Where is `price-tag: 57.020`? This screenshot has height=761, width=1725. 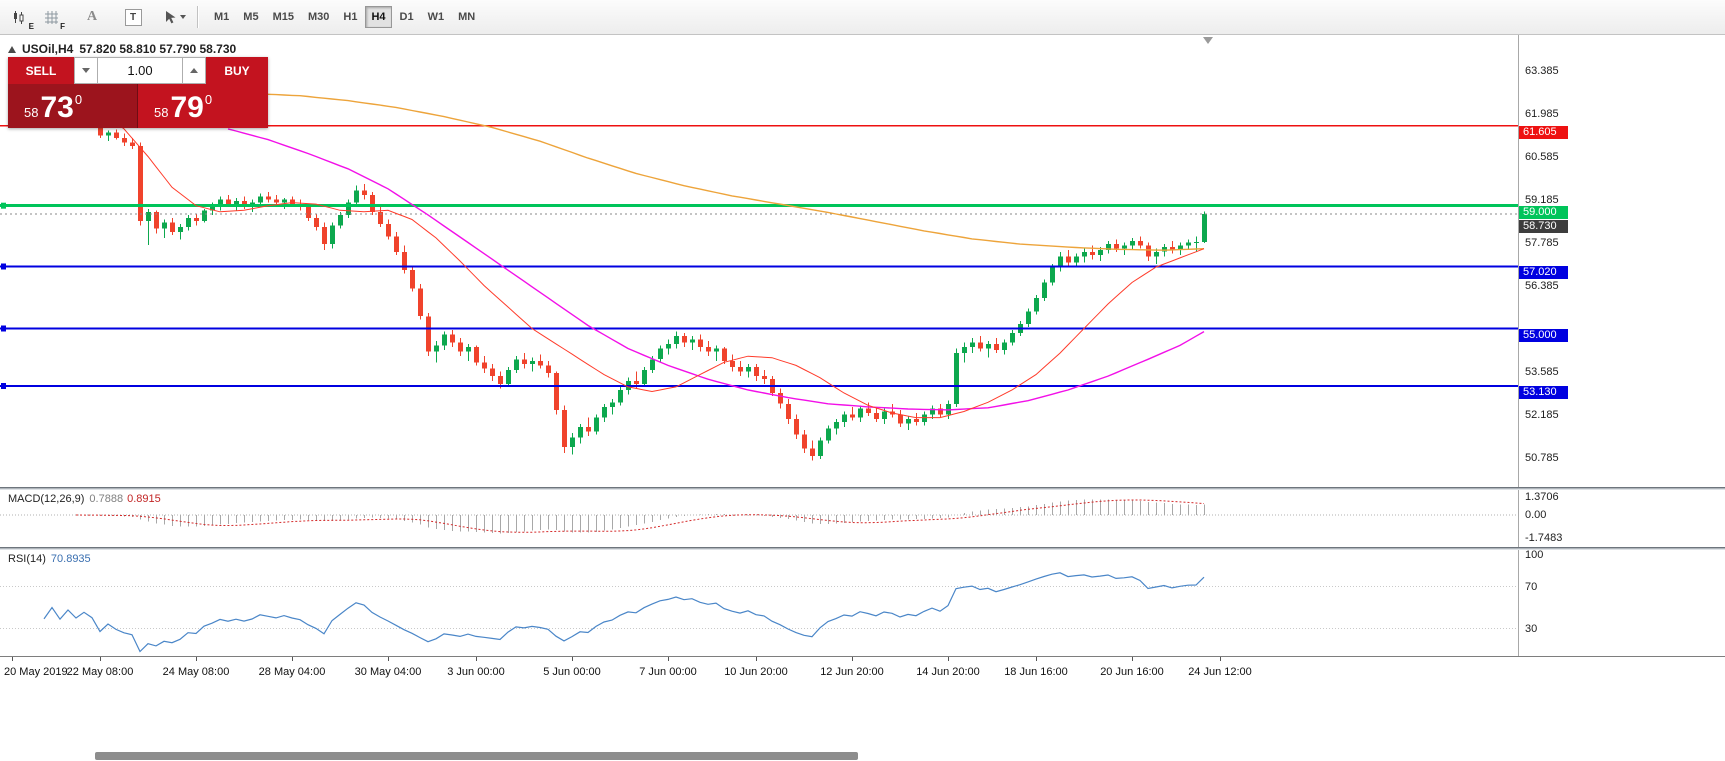
price-tag: 57.020 is located at coordinates (1543, 272).